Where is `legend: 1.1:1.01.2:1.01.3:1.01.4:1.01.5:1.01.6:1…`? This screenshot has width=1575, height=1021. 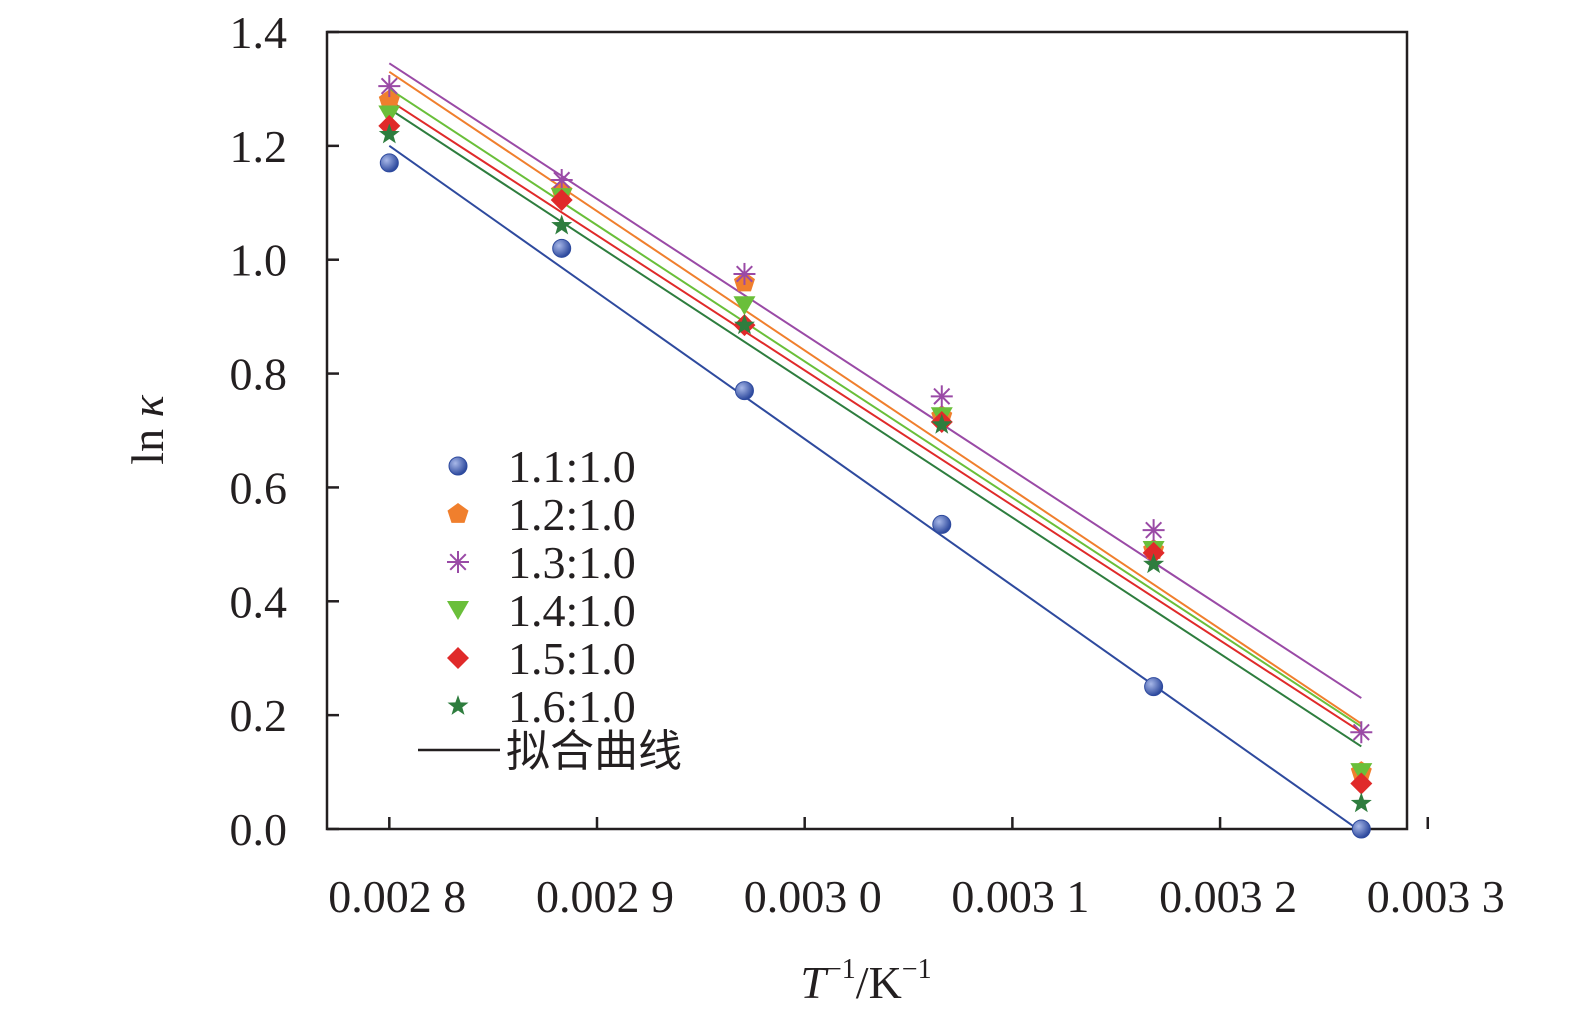 legend: 1.1:1.01.2:1.01.3:1.01.4:1.01.5:1.01.6:1… is located at coordinates (550, 609).